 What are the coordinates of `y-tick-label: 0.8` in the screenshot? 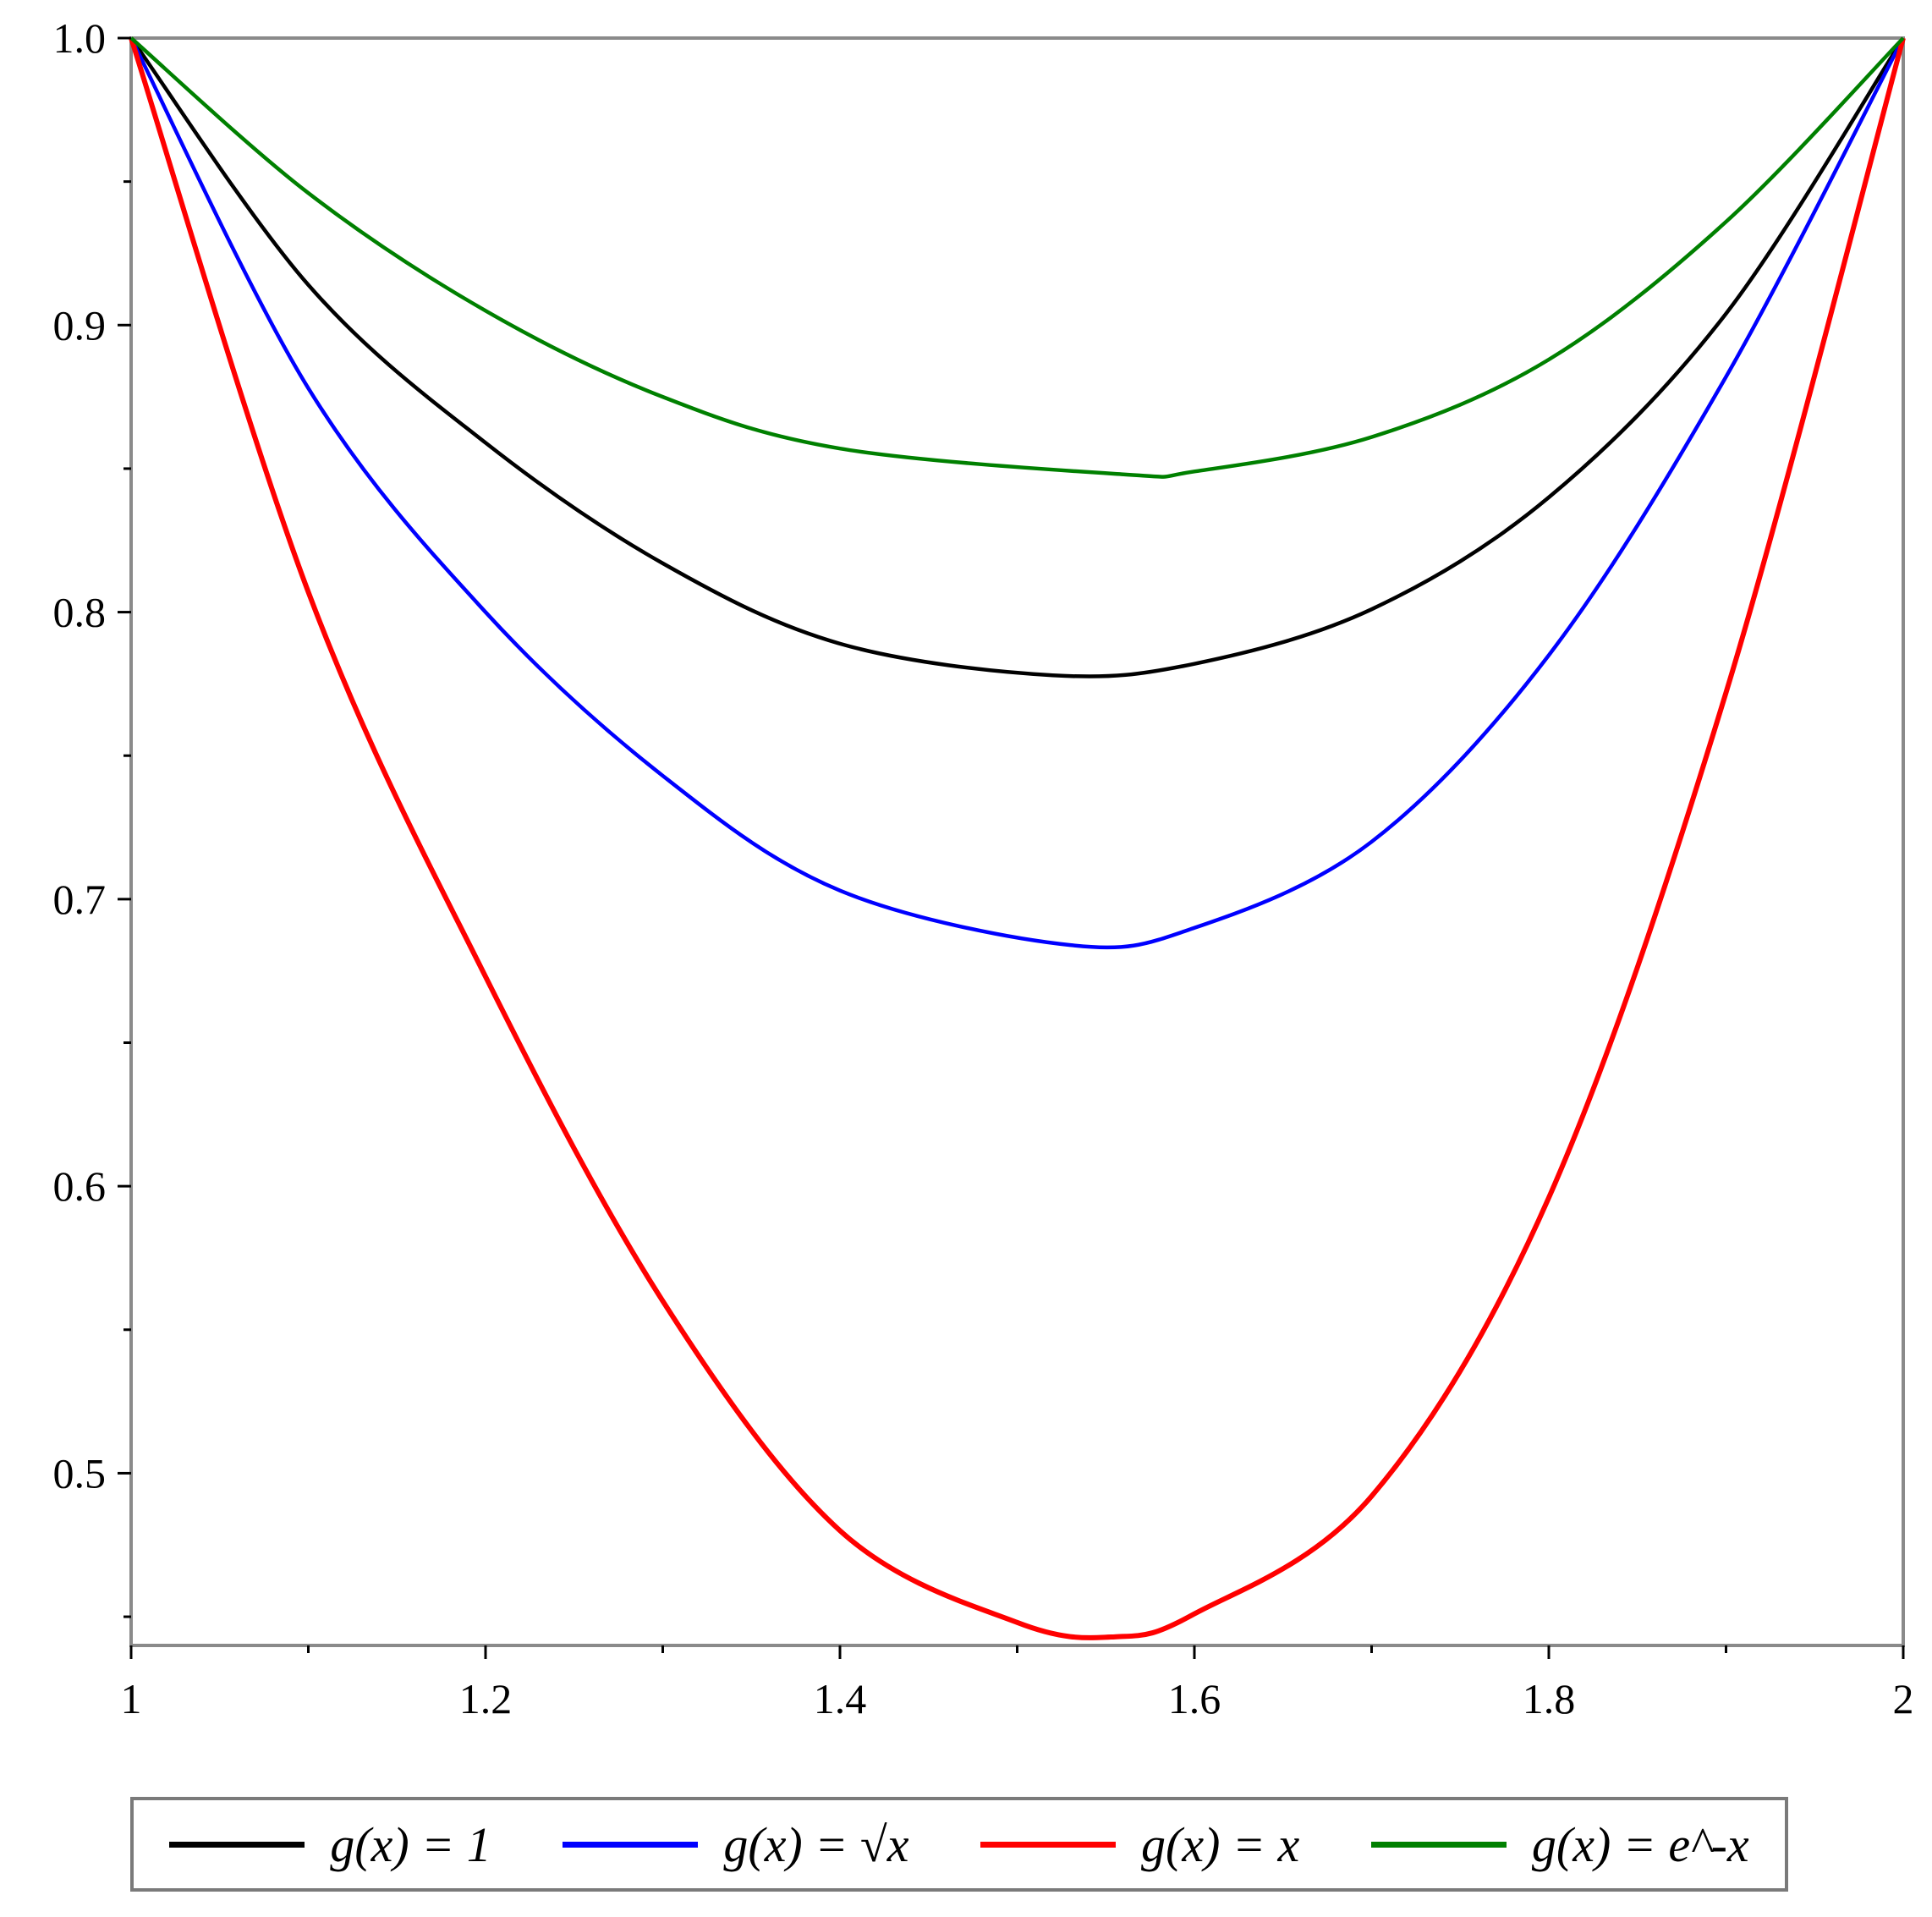 It's located at (80, 612).